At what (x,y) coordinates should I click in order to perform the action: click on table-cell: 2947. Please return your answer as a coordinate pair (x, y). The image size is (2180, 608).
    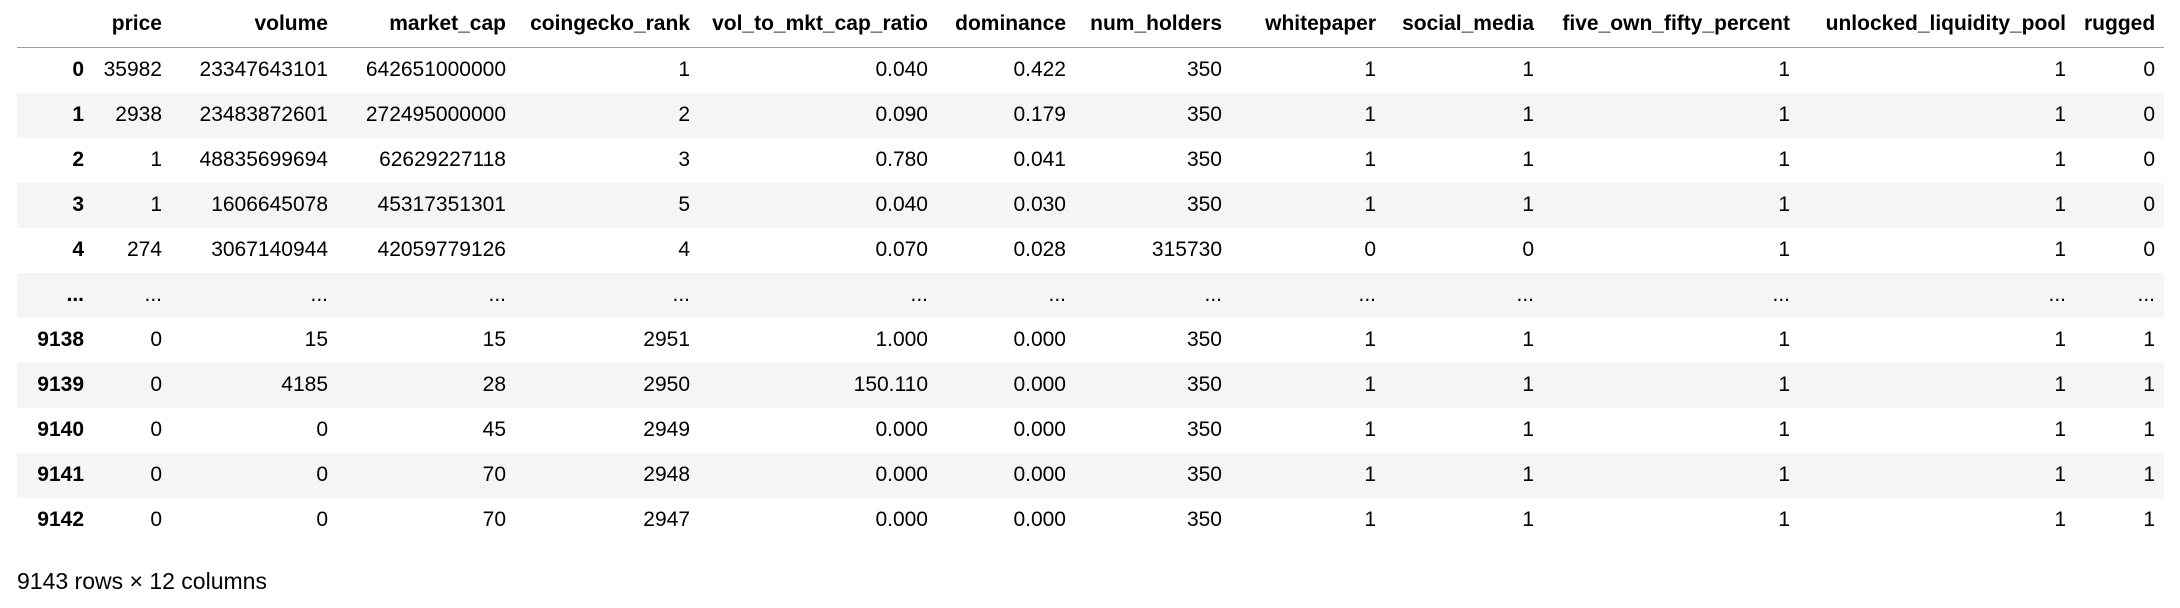
    Looking at the image, I should click on (666, 519).